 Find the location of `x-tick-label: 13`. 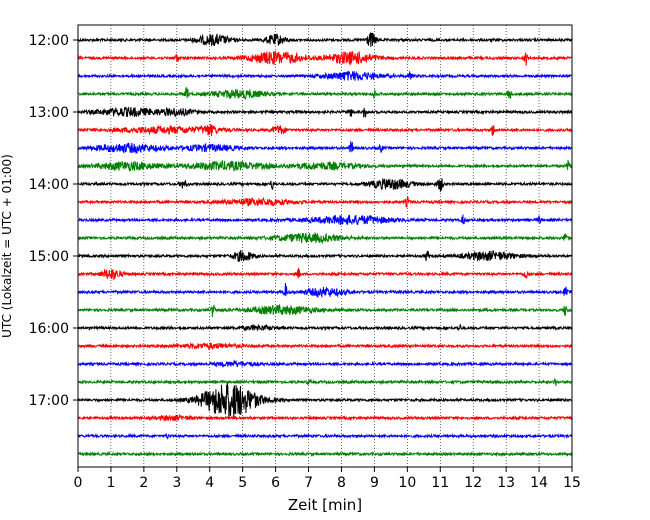

x-tick-label: 13 is located at coordinates (506, 483).